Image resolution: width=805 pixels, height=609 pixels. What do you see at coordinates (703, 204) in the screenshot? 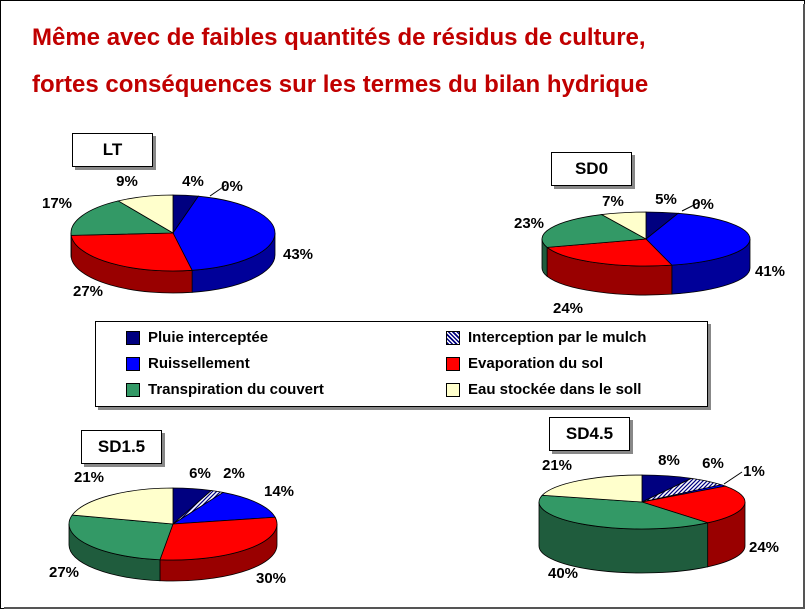
I see `pie-label-sd0-1: 0%` at bounding box center [703, 204].